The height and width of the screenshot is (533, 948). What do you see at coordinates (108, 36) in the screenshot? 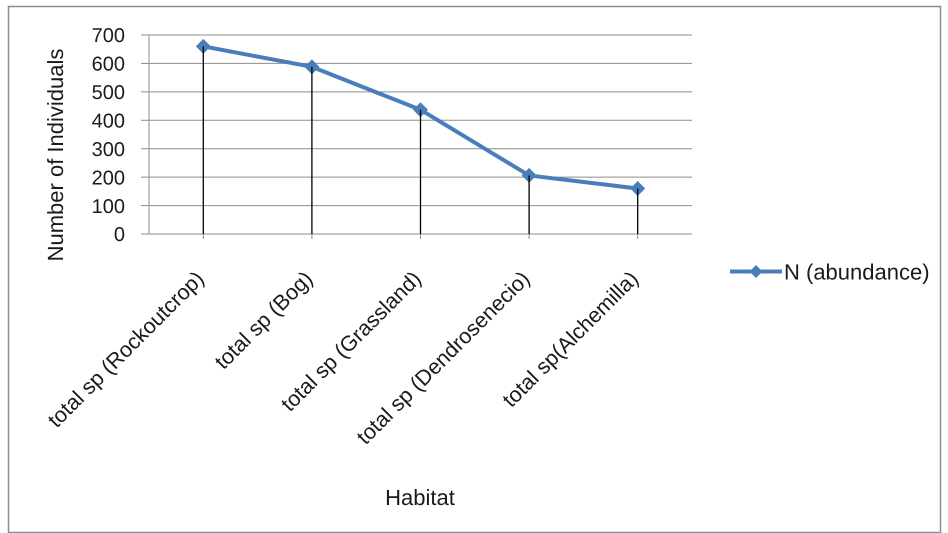
I see `y-tick-label: 700` at bounding box center [108, 36].